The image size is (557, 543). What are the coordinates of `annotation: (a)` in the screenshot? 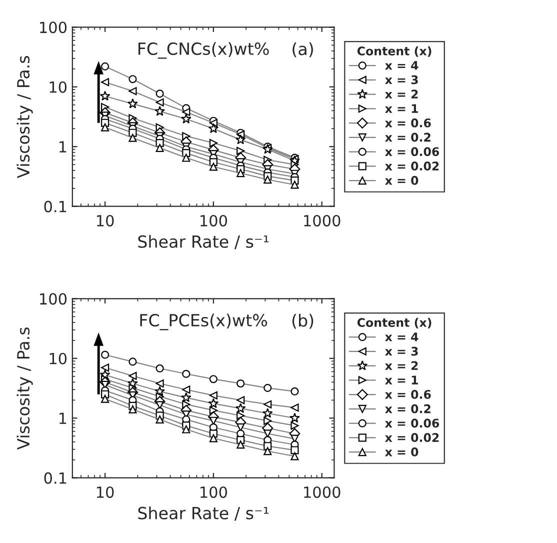 It's located at (302, 50).